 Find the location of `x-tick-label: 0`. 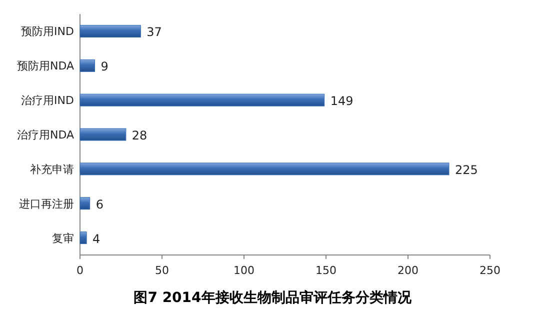

x-tick-label: 0 is located at coordinates (80, 270).